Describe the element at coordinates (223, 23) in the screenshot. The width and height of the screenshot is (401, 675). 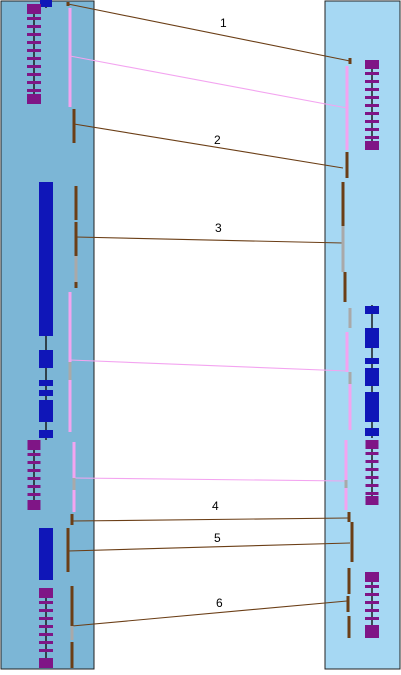
I see `link-label: 1` at that location.